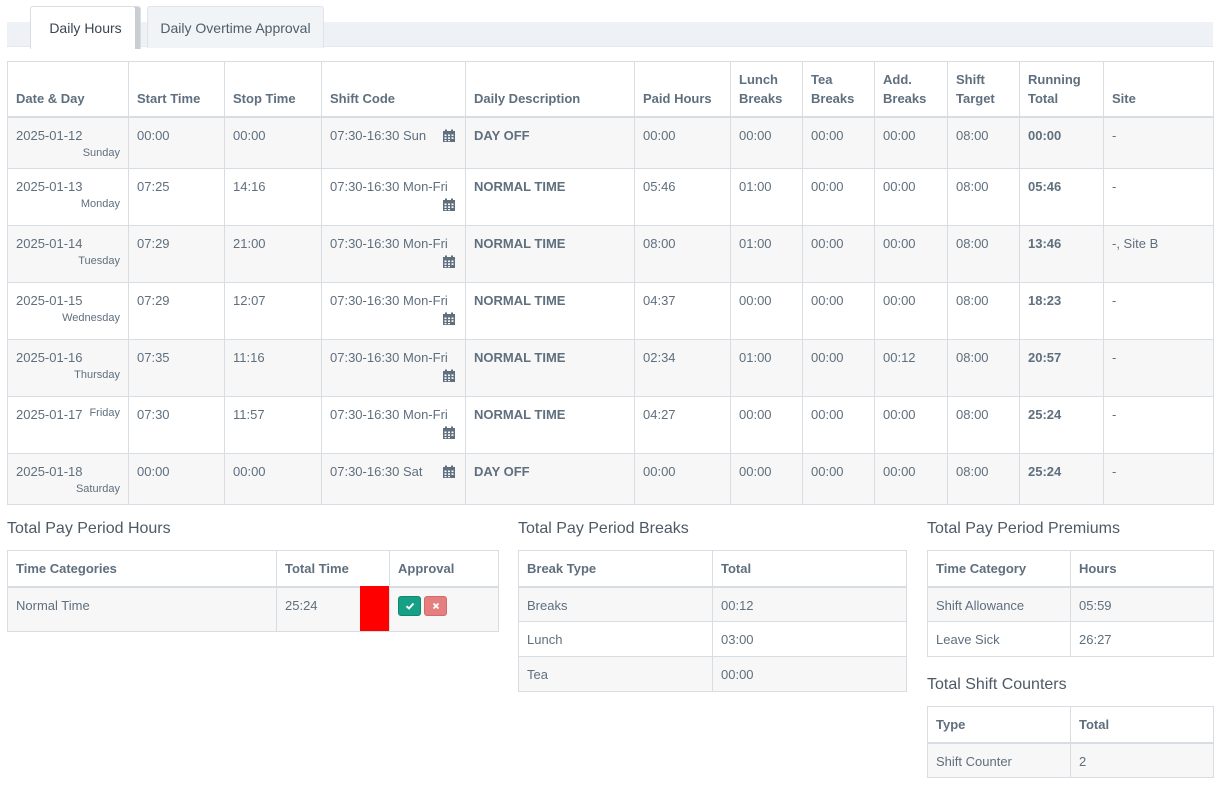  What do you see at coordinates (766, 197) in the screenshot?
I see `lunch-breaks-cell: 01:00` at bounding box center [766, 197].